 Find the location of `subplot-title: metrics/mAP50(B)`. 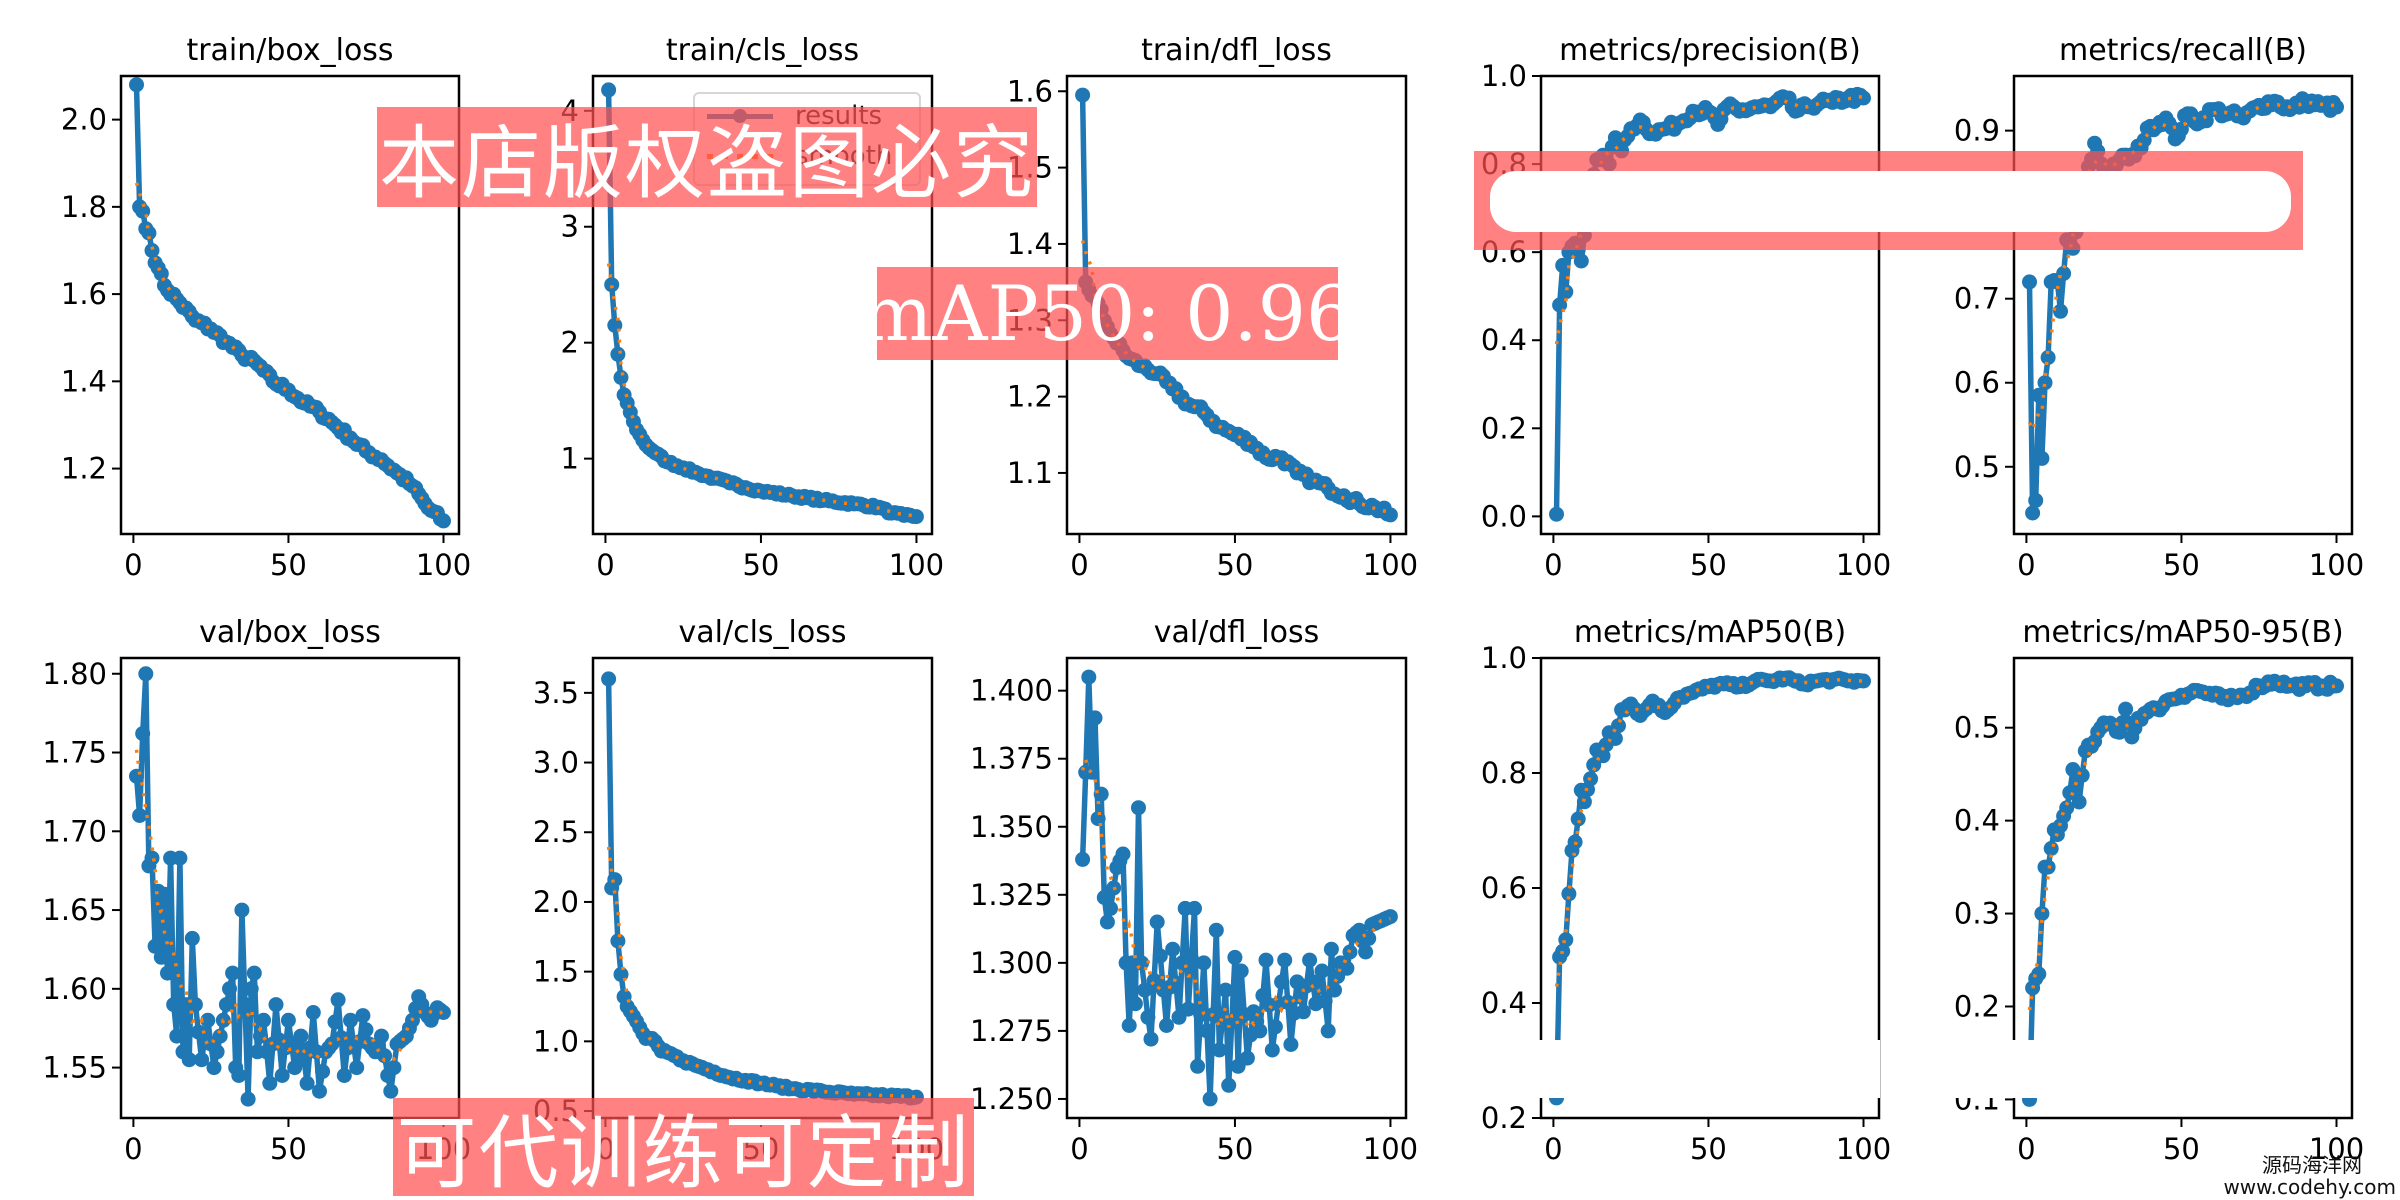

subplot-title: metrics/mAP50(B) is located at coordinates (1710, 632).